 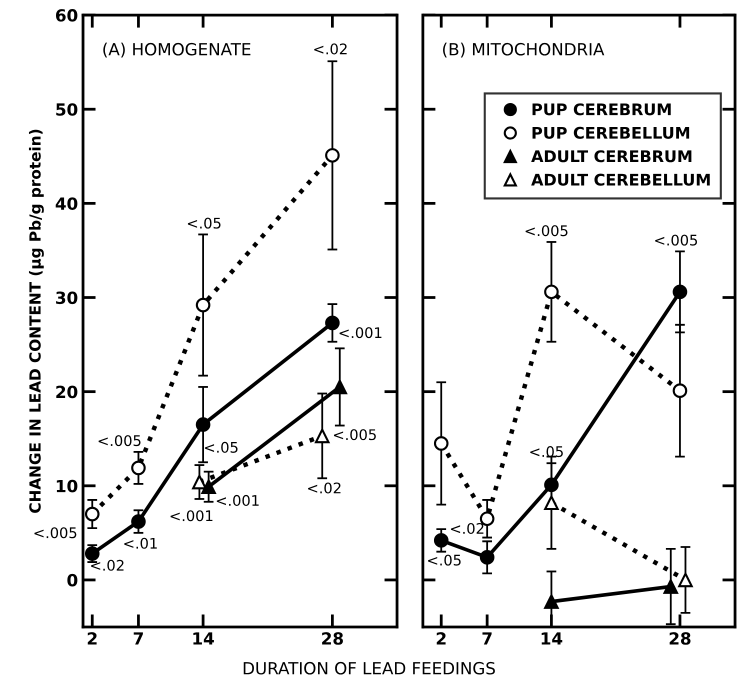 What do you see at coordinates (601, 109) in the screenshot?
I see `legend-label: PUP CEREBRUM` at bounding box center [601, 109].